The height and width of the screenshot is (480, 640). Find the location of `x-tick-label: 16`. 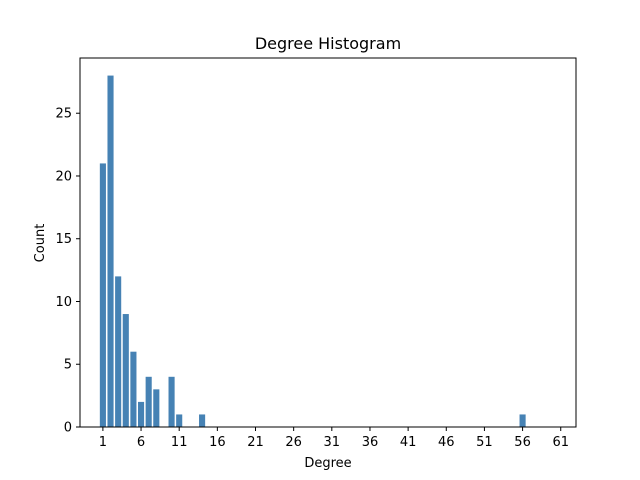

x-tick-label: 16 is located at coordinates (217, 442).